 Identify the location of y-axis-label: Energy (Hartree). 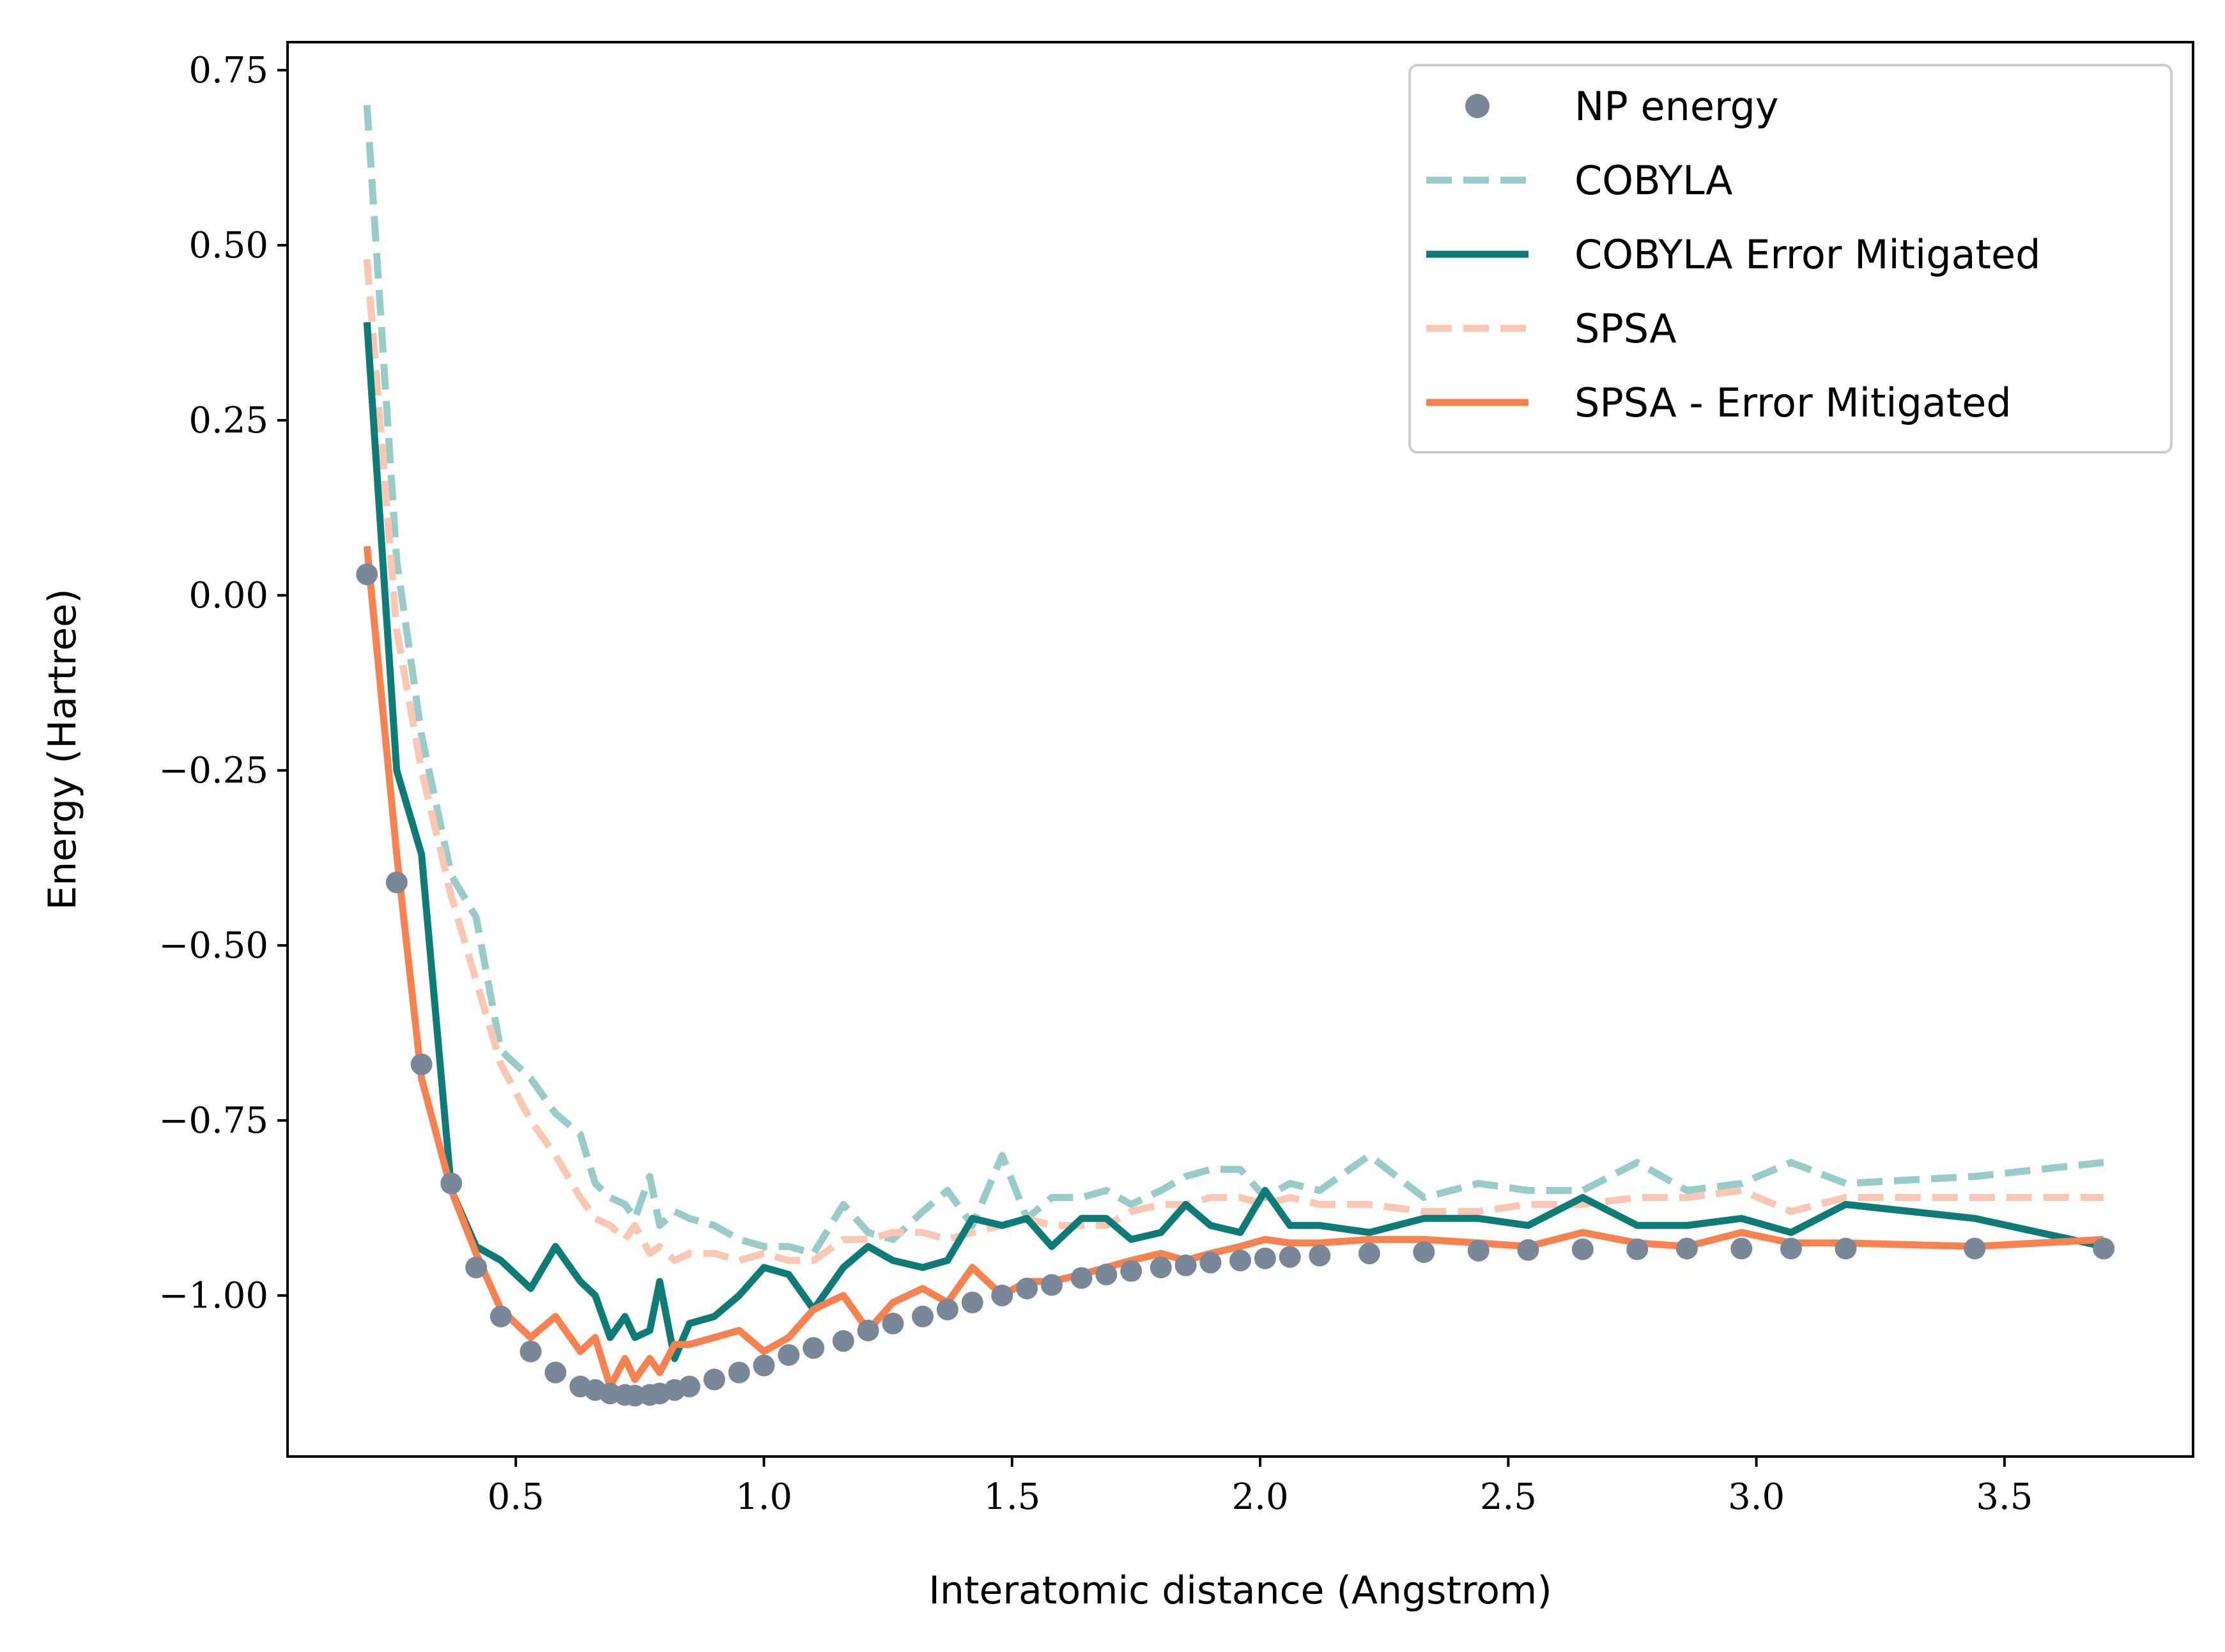
(62, 749).